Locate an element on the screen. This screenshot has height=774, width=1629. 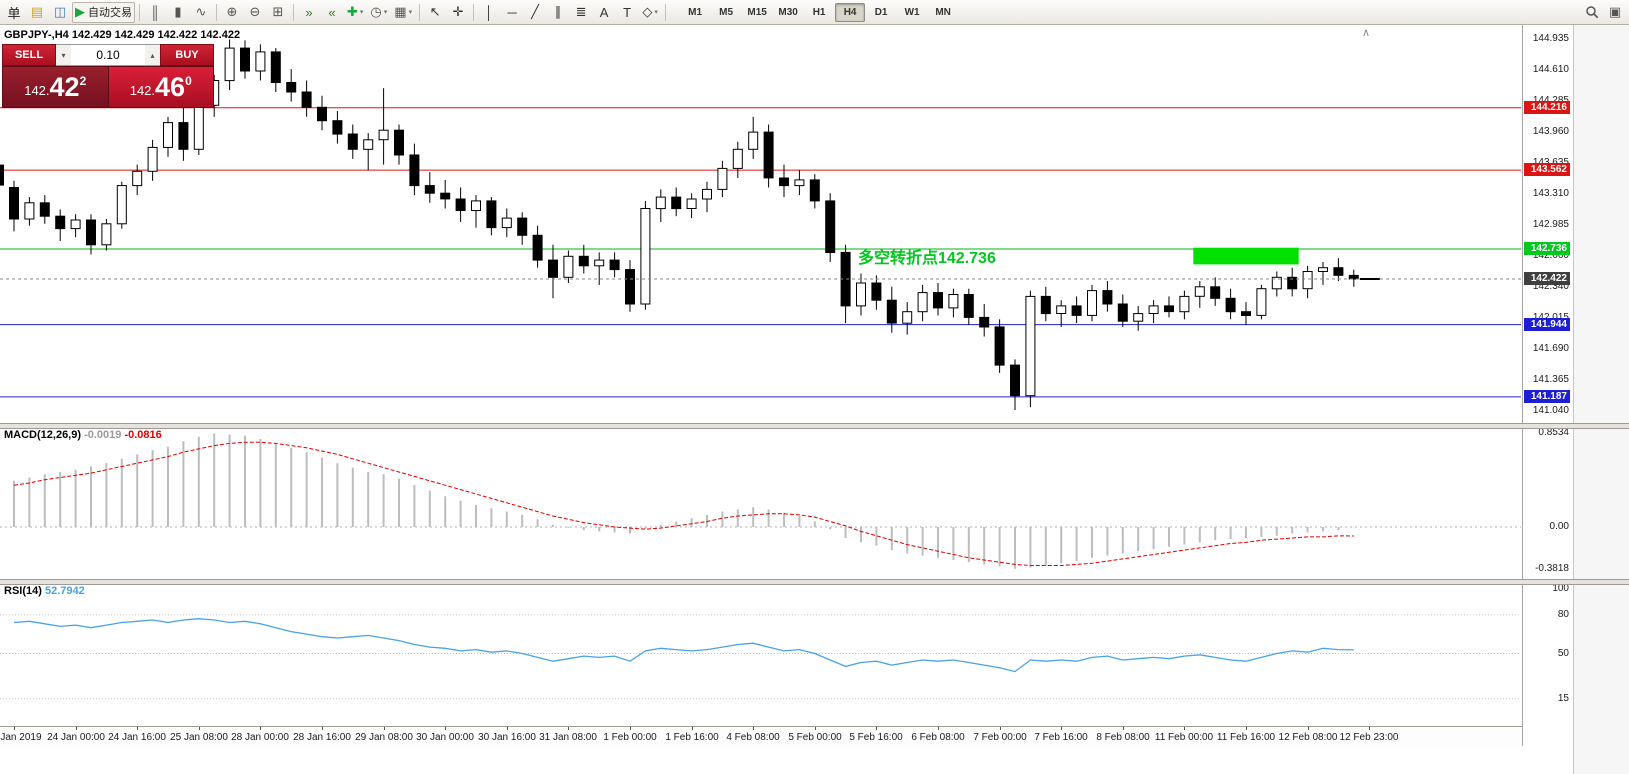
timeframe-d1: D1 is located at coordinates (881, 12).